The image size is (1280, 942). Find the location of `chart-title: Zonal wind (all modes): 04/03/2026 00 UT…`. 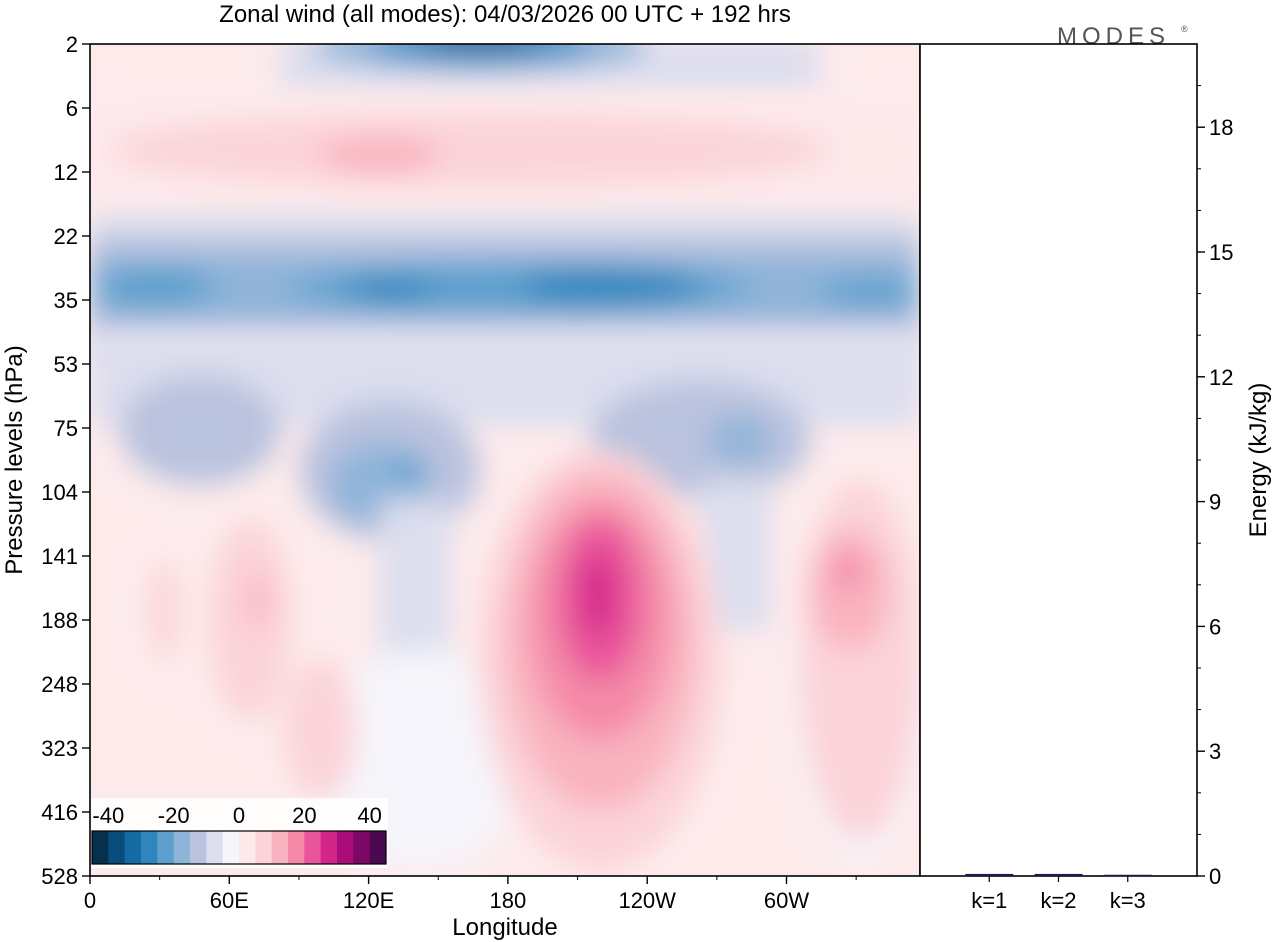

chart-title: Zonal wind (all modes): 04/03/2026 00 UT… is located at coordinates (505, 14).